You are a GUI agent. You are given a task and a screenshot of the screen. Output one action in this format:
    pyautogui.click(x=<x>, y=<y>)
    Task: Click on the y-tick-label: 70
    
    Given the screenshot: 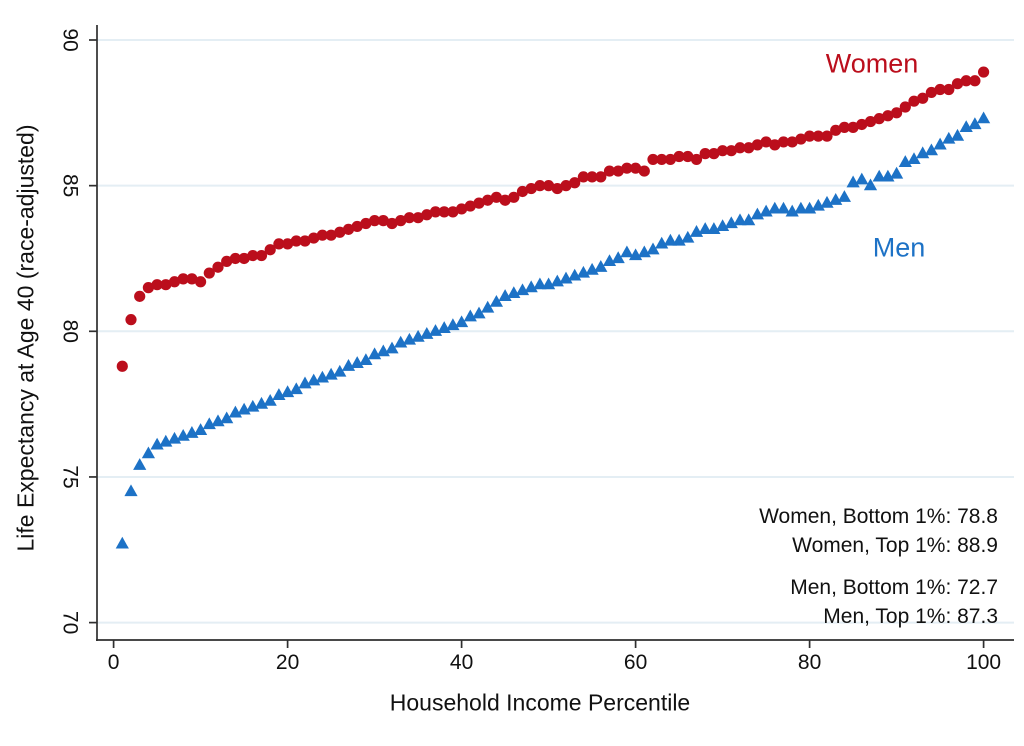 What is the action you would take?
    pyautogui.click(x=70, y=622)
    